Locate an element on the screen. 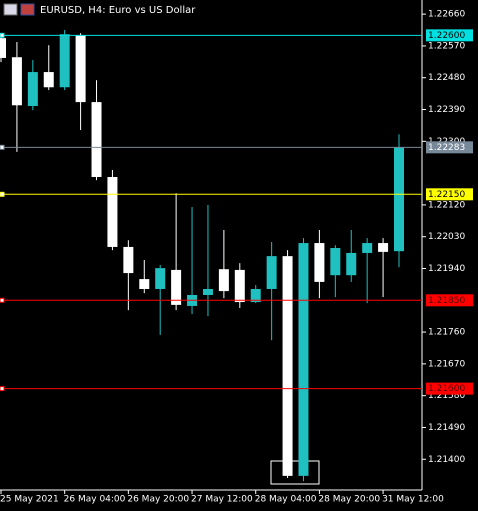  price-tag-label: 1.21600 is located at coordinates (446, 389).